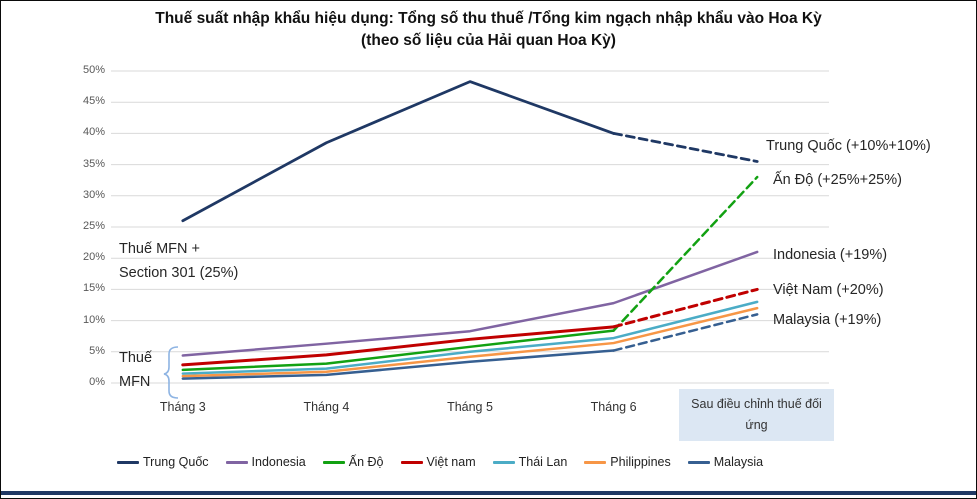 The height and width of the screenshot is (499, 977). What do you see at coordinates (93, 257) in the screenshot?
I see `y-tick-label: 20%` at bounding box center [93, 257].